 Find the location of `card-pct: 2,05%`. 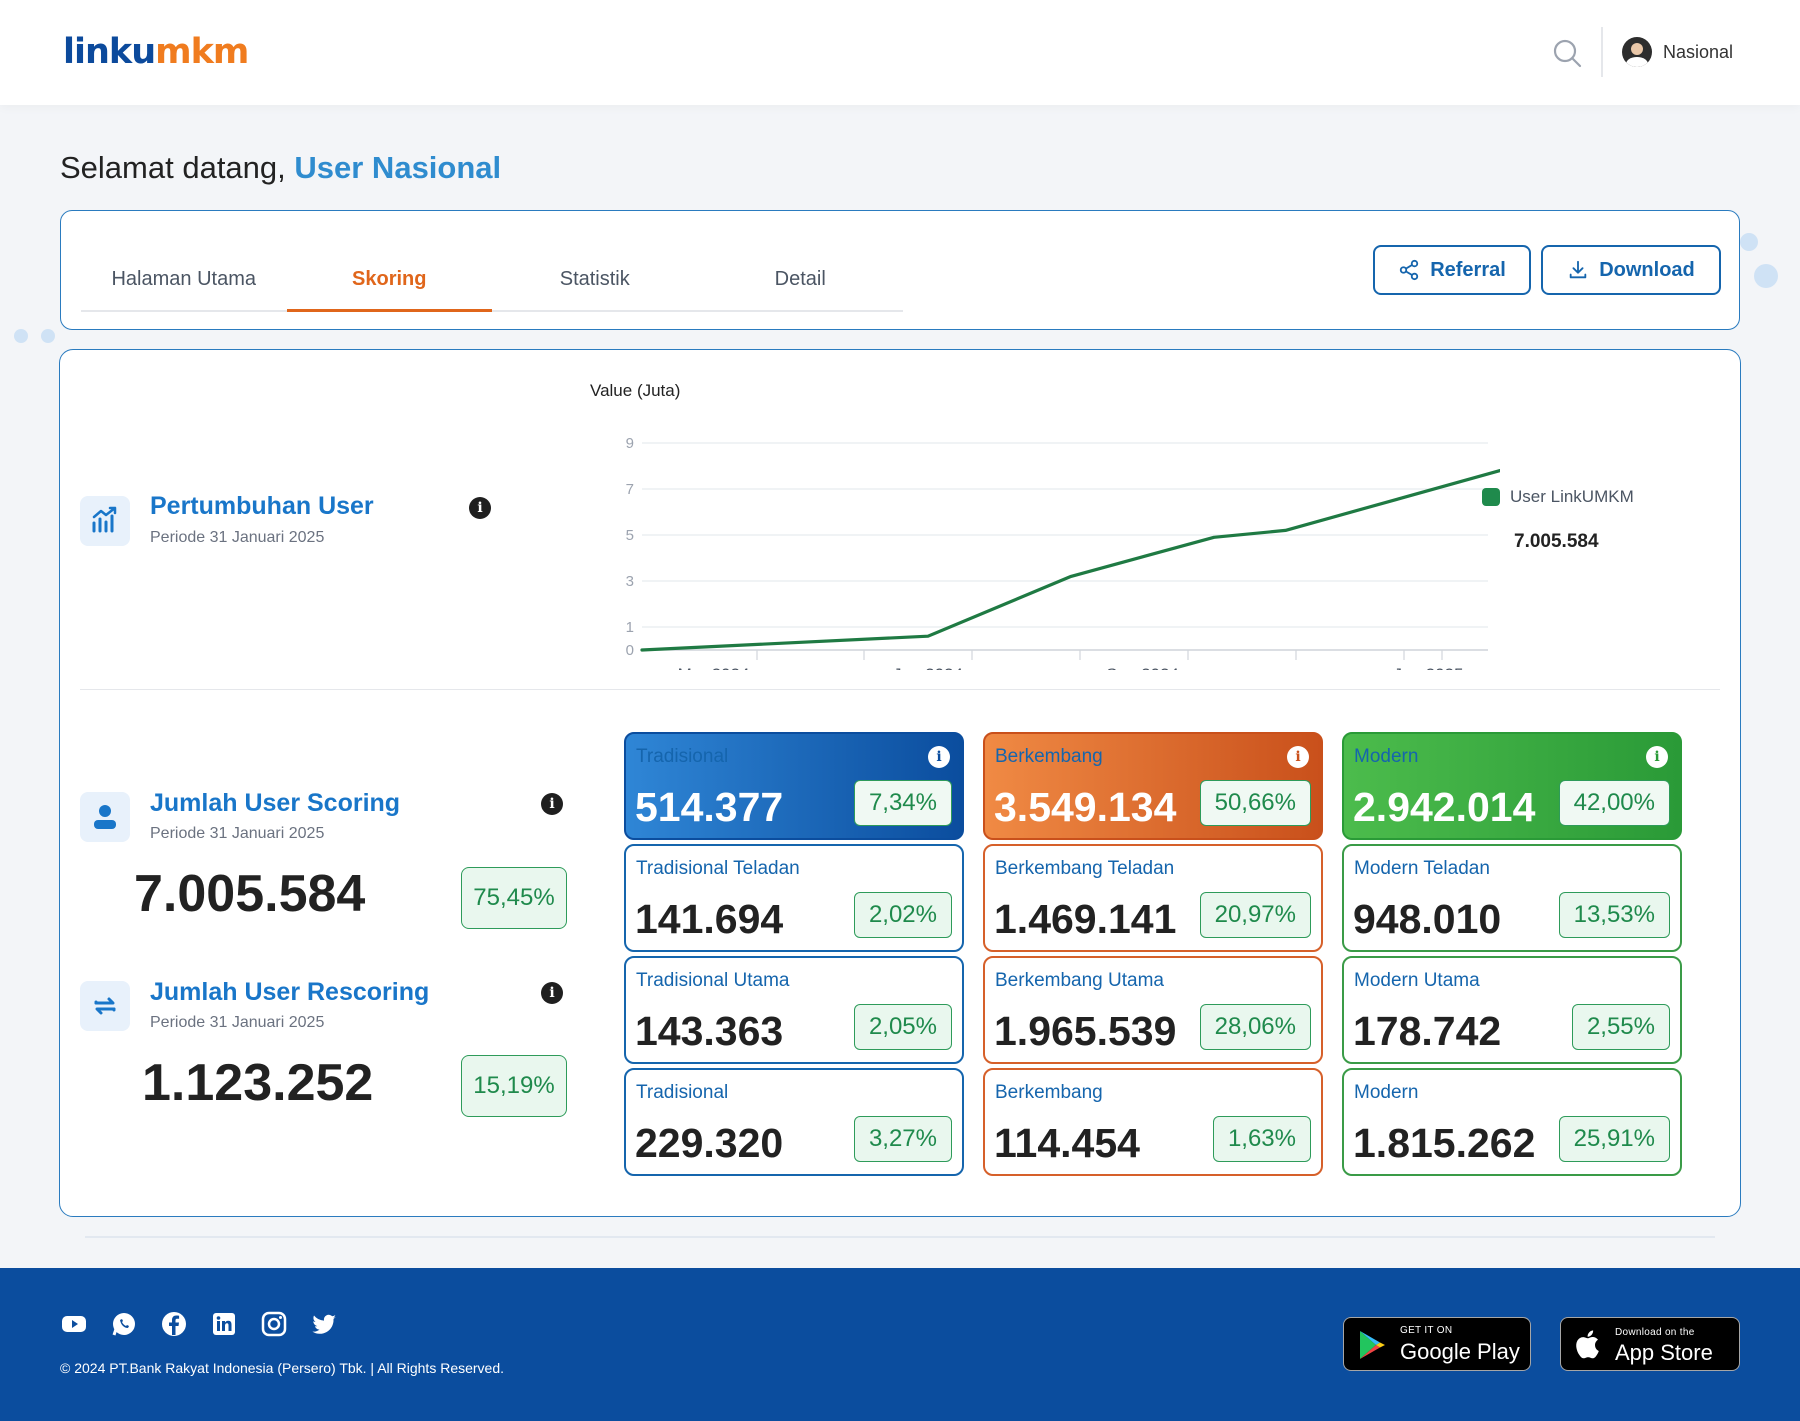

card-pct: 2,05% is located at coordinates (902, 1027).